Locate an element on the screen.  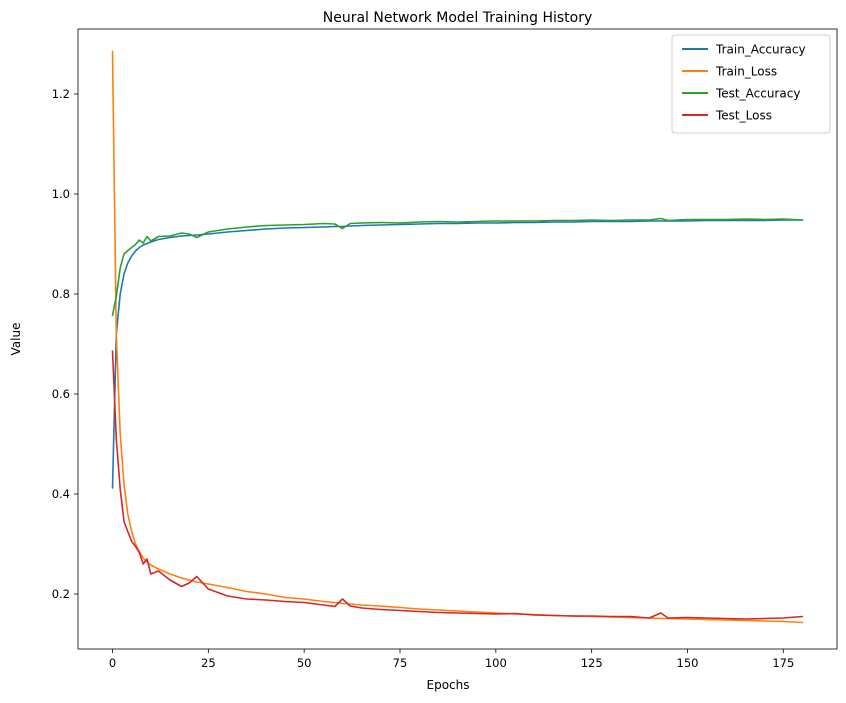
legend-label: Train_Accuracy is located at coordinates (760, 50).